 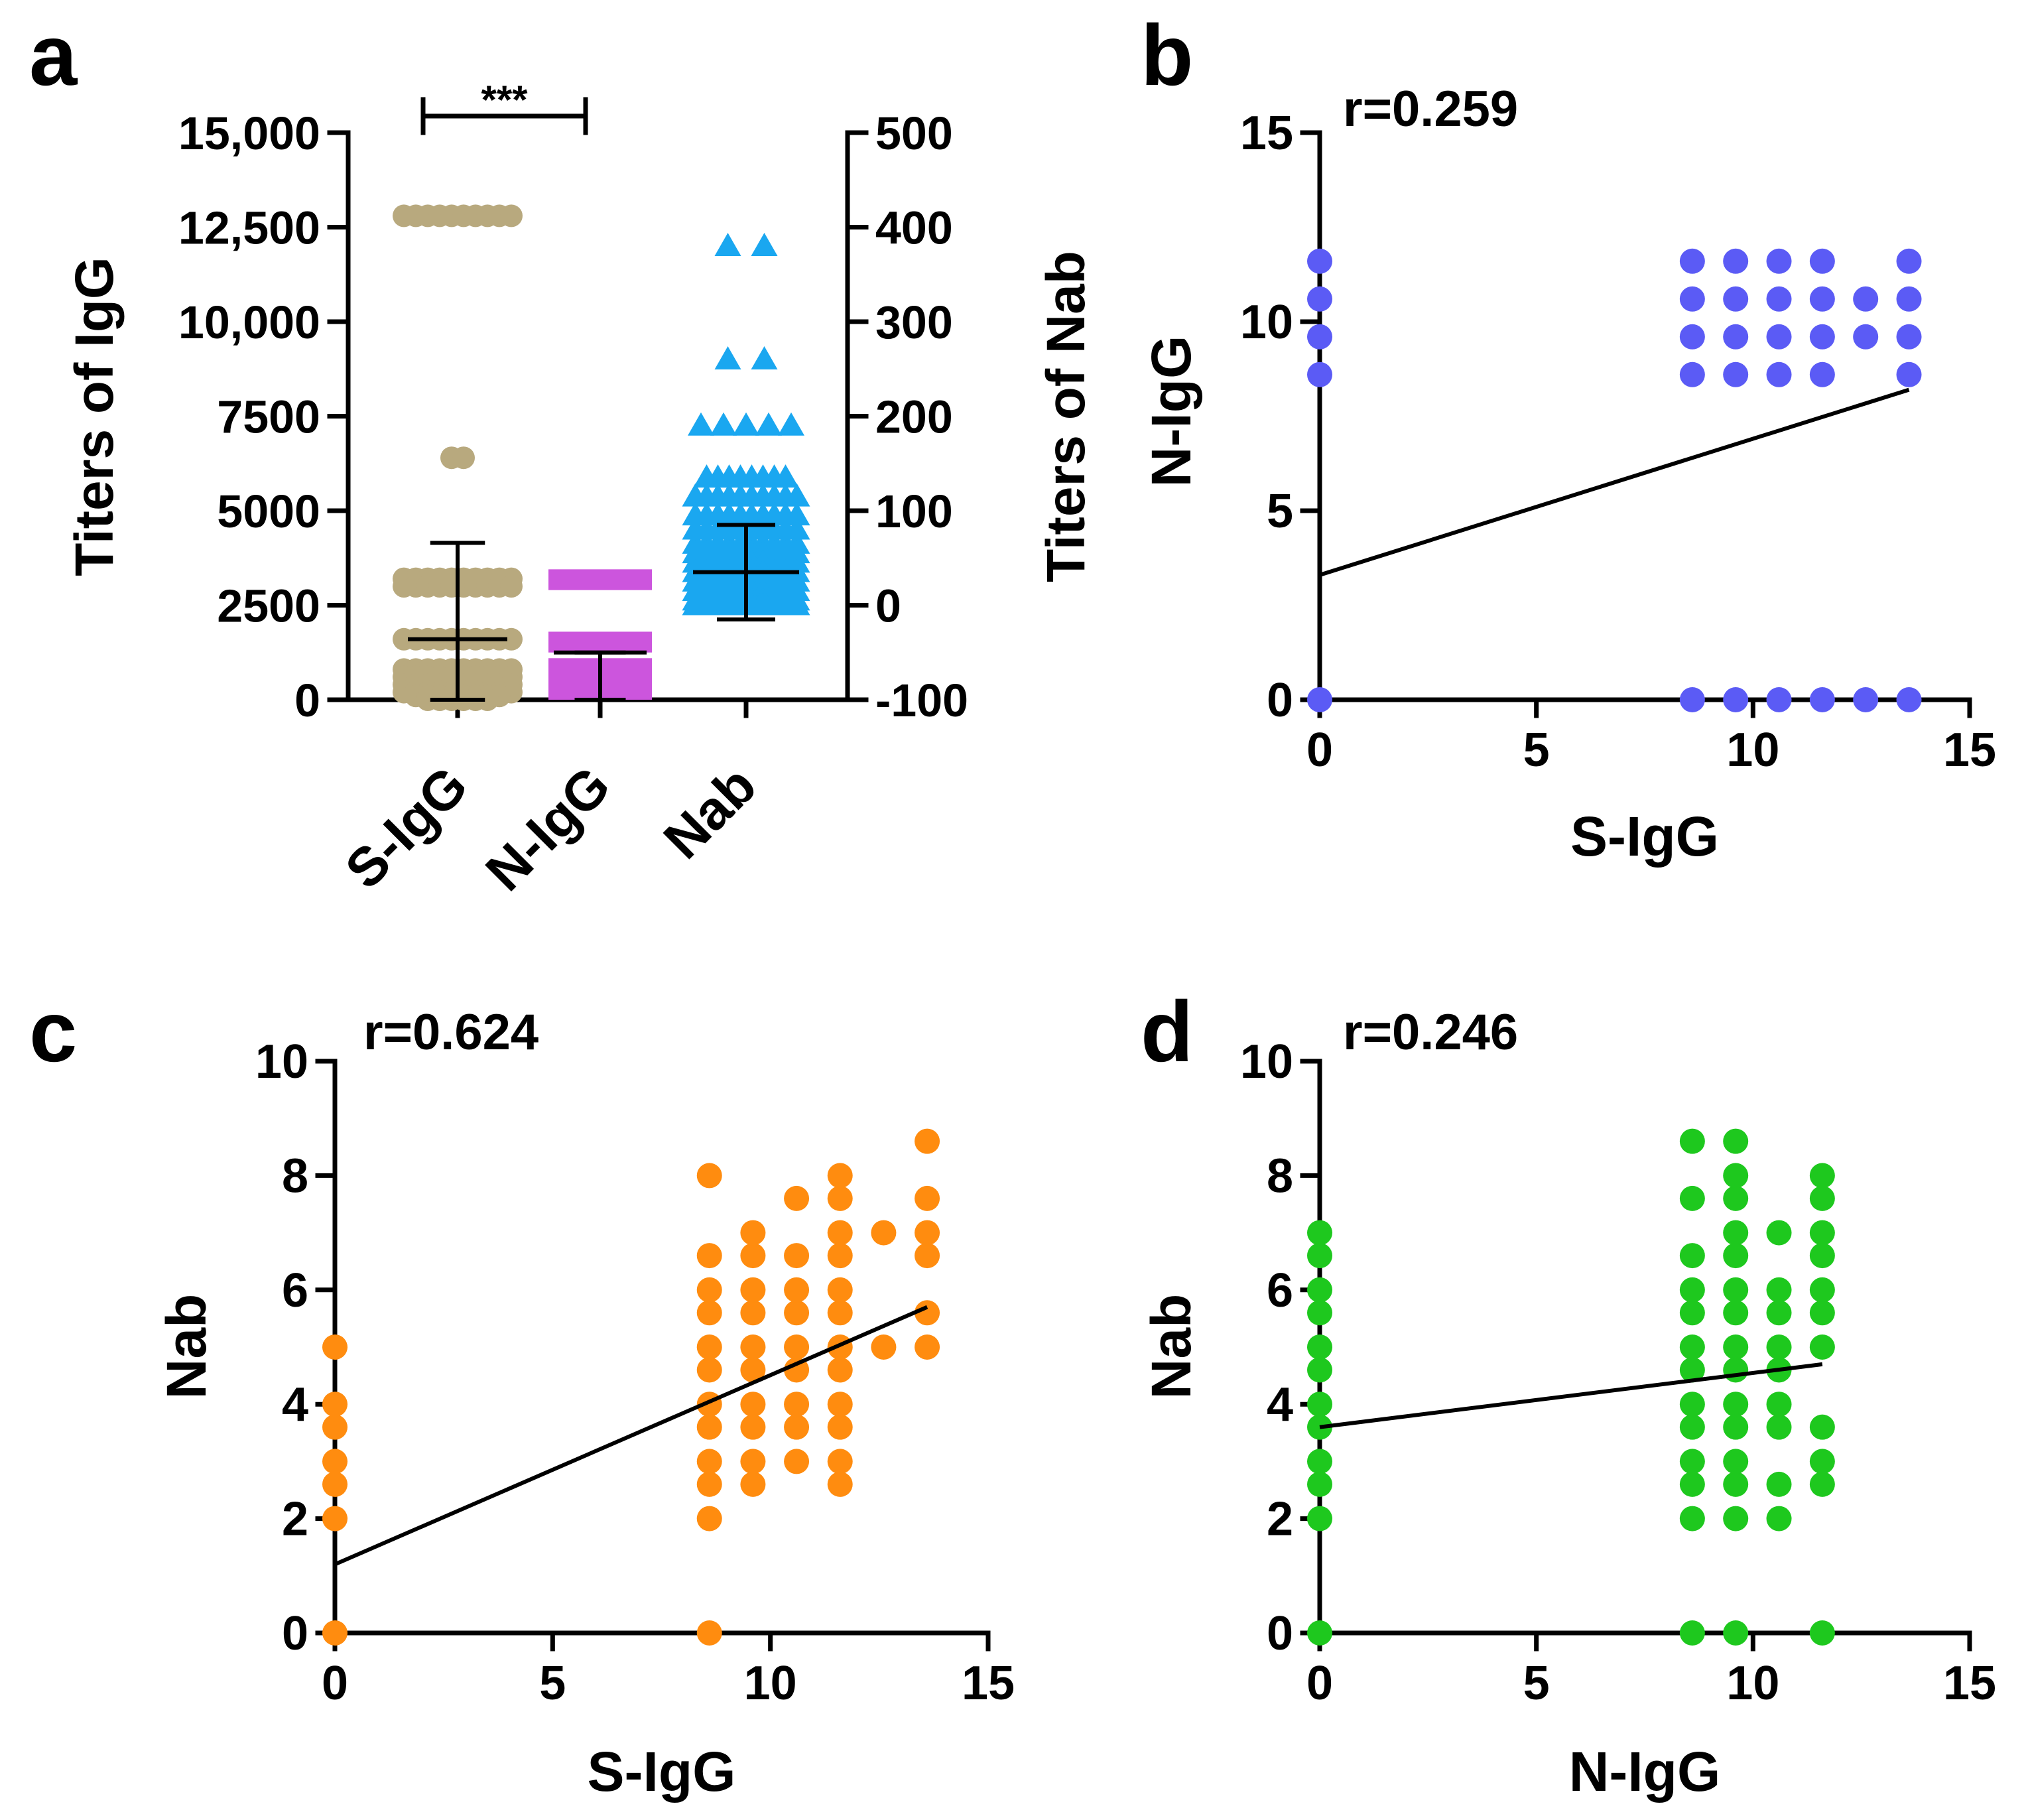 I want to click on y-tick-label: 5, so click(x=1280, y=511).